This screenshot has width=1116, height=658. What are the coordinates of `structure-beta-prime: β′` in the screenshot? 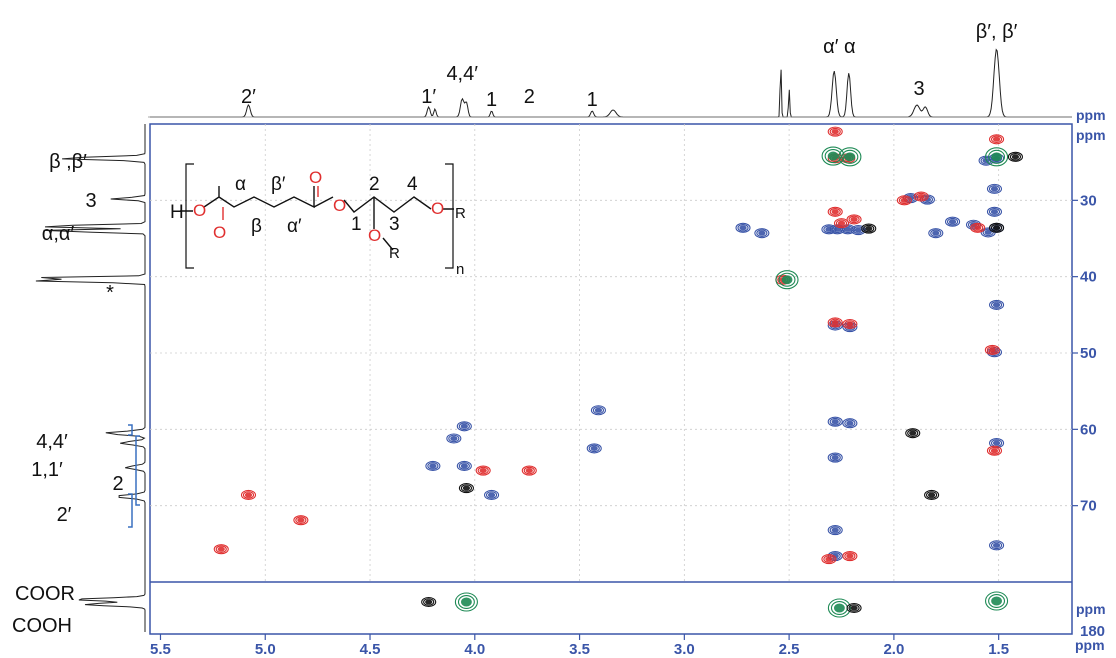 It's located at (278, 184).